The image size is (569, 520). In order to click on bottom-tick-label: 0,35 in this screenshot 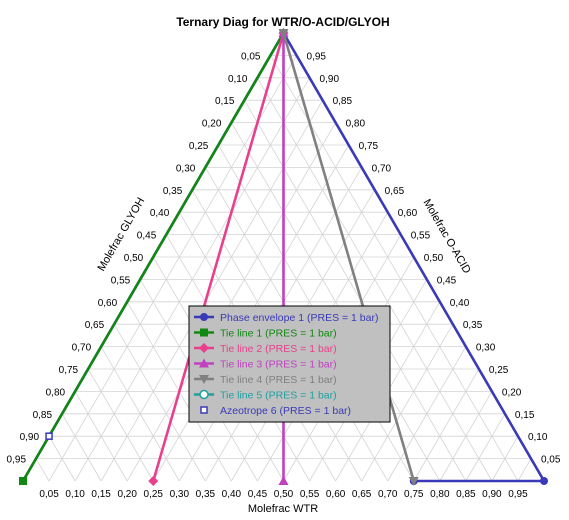, I will do `click(206, 494)`.